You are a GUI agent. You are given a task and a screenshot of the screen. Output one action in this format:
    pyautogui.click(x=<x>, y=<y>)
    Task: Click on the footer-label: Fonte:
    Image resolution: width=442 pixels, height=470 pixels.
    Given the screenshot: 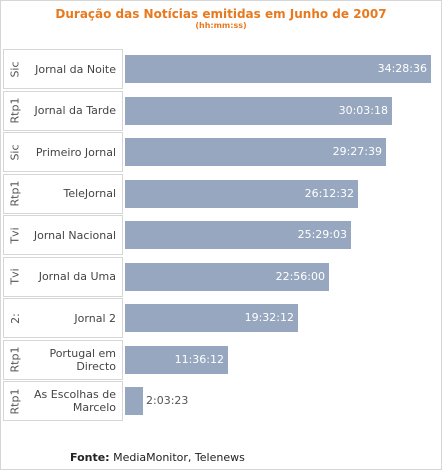 What is the action you would take?
    pyautogui.click(x=90, y=457)
    